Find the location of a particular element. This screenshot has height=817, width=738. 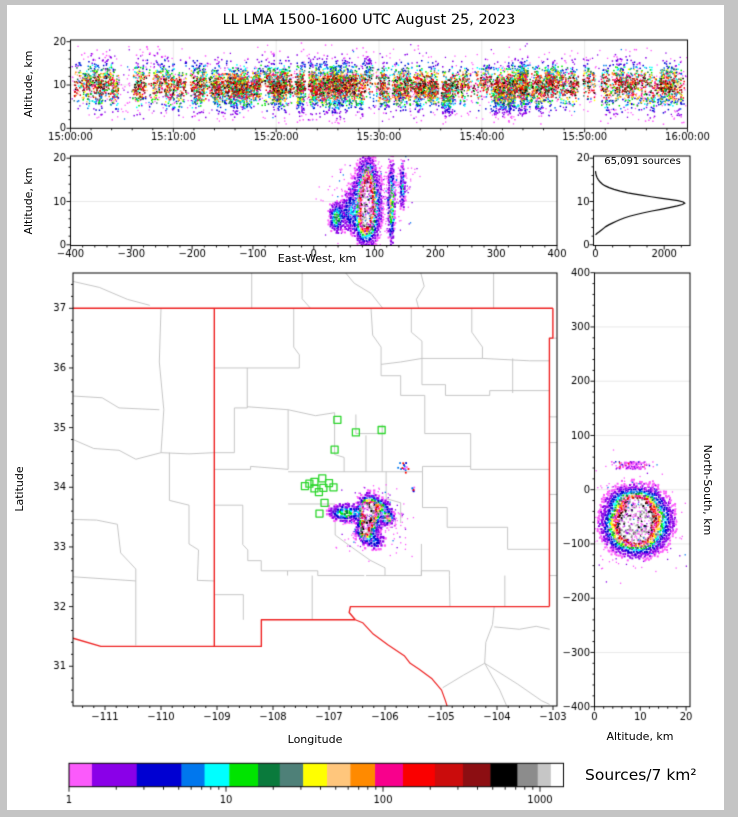

source-count-annotation: 65,091 sources is located at coordinates (642, 161).